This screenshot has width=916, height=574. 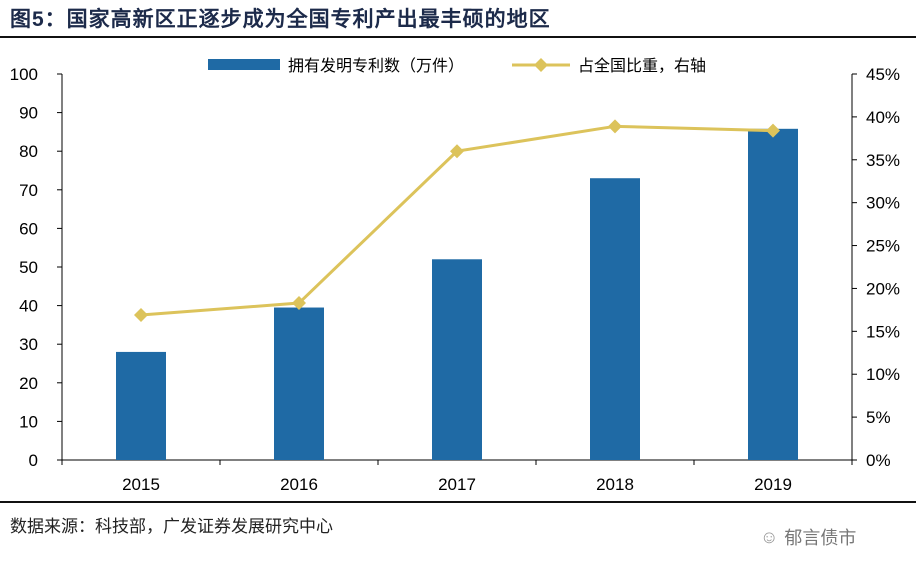 What do you see at coordinates (541, 65) in the screenshot?
I see `legend-line-marker` at bounding box center [541, 65].